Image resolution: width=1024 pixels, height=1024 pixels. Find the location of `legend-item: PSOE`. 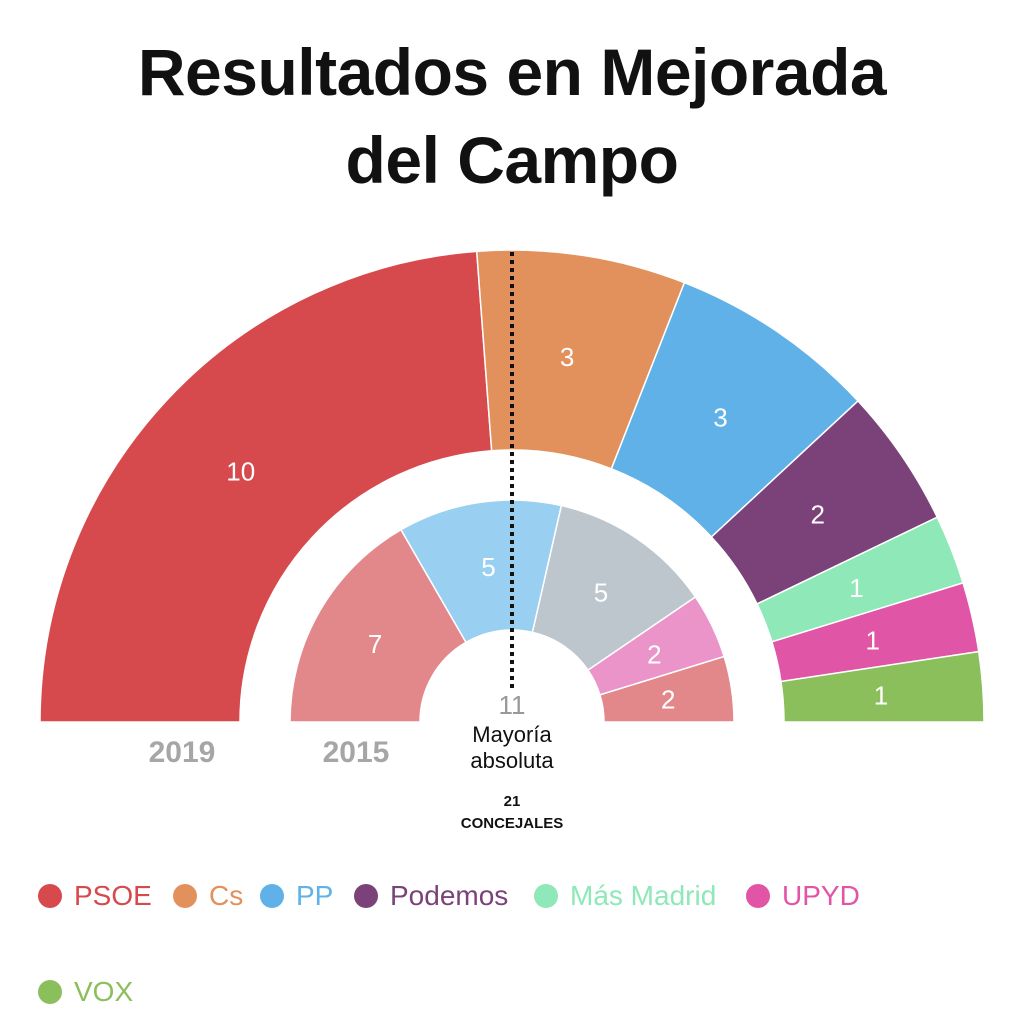

legend-item: PSOE is located at coordinates (95, 896).